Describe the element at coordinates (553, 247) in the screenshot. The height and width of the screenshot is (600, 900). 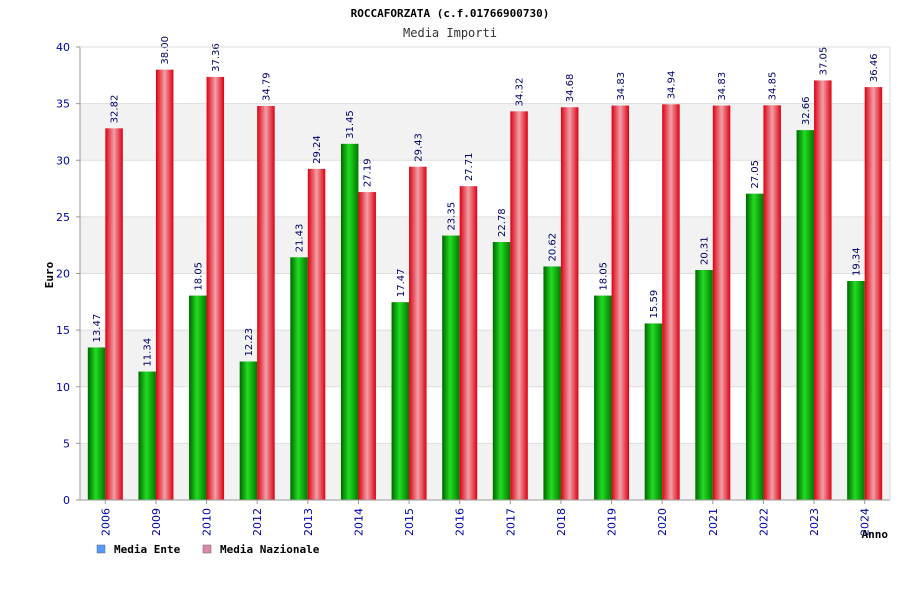
I see `value-label: 20.62` at that location.